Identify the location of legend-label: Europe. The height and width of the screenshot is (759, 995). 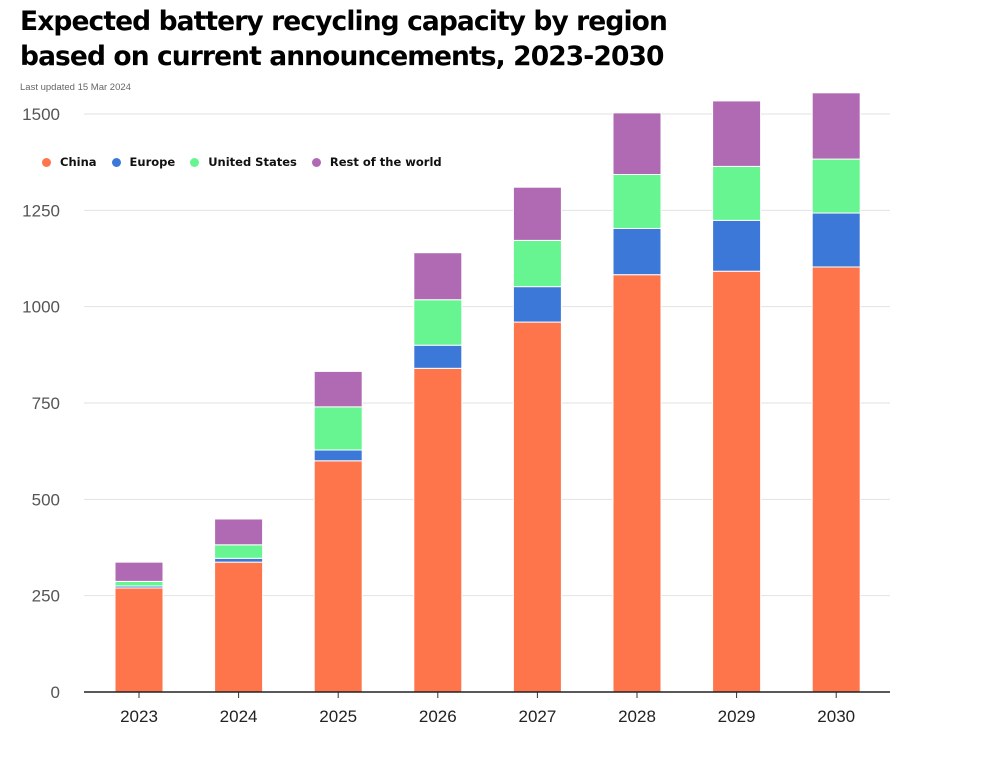
(152, 162).